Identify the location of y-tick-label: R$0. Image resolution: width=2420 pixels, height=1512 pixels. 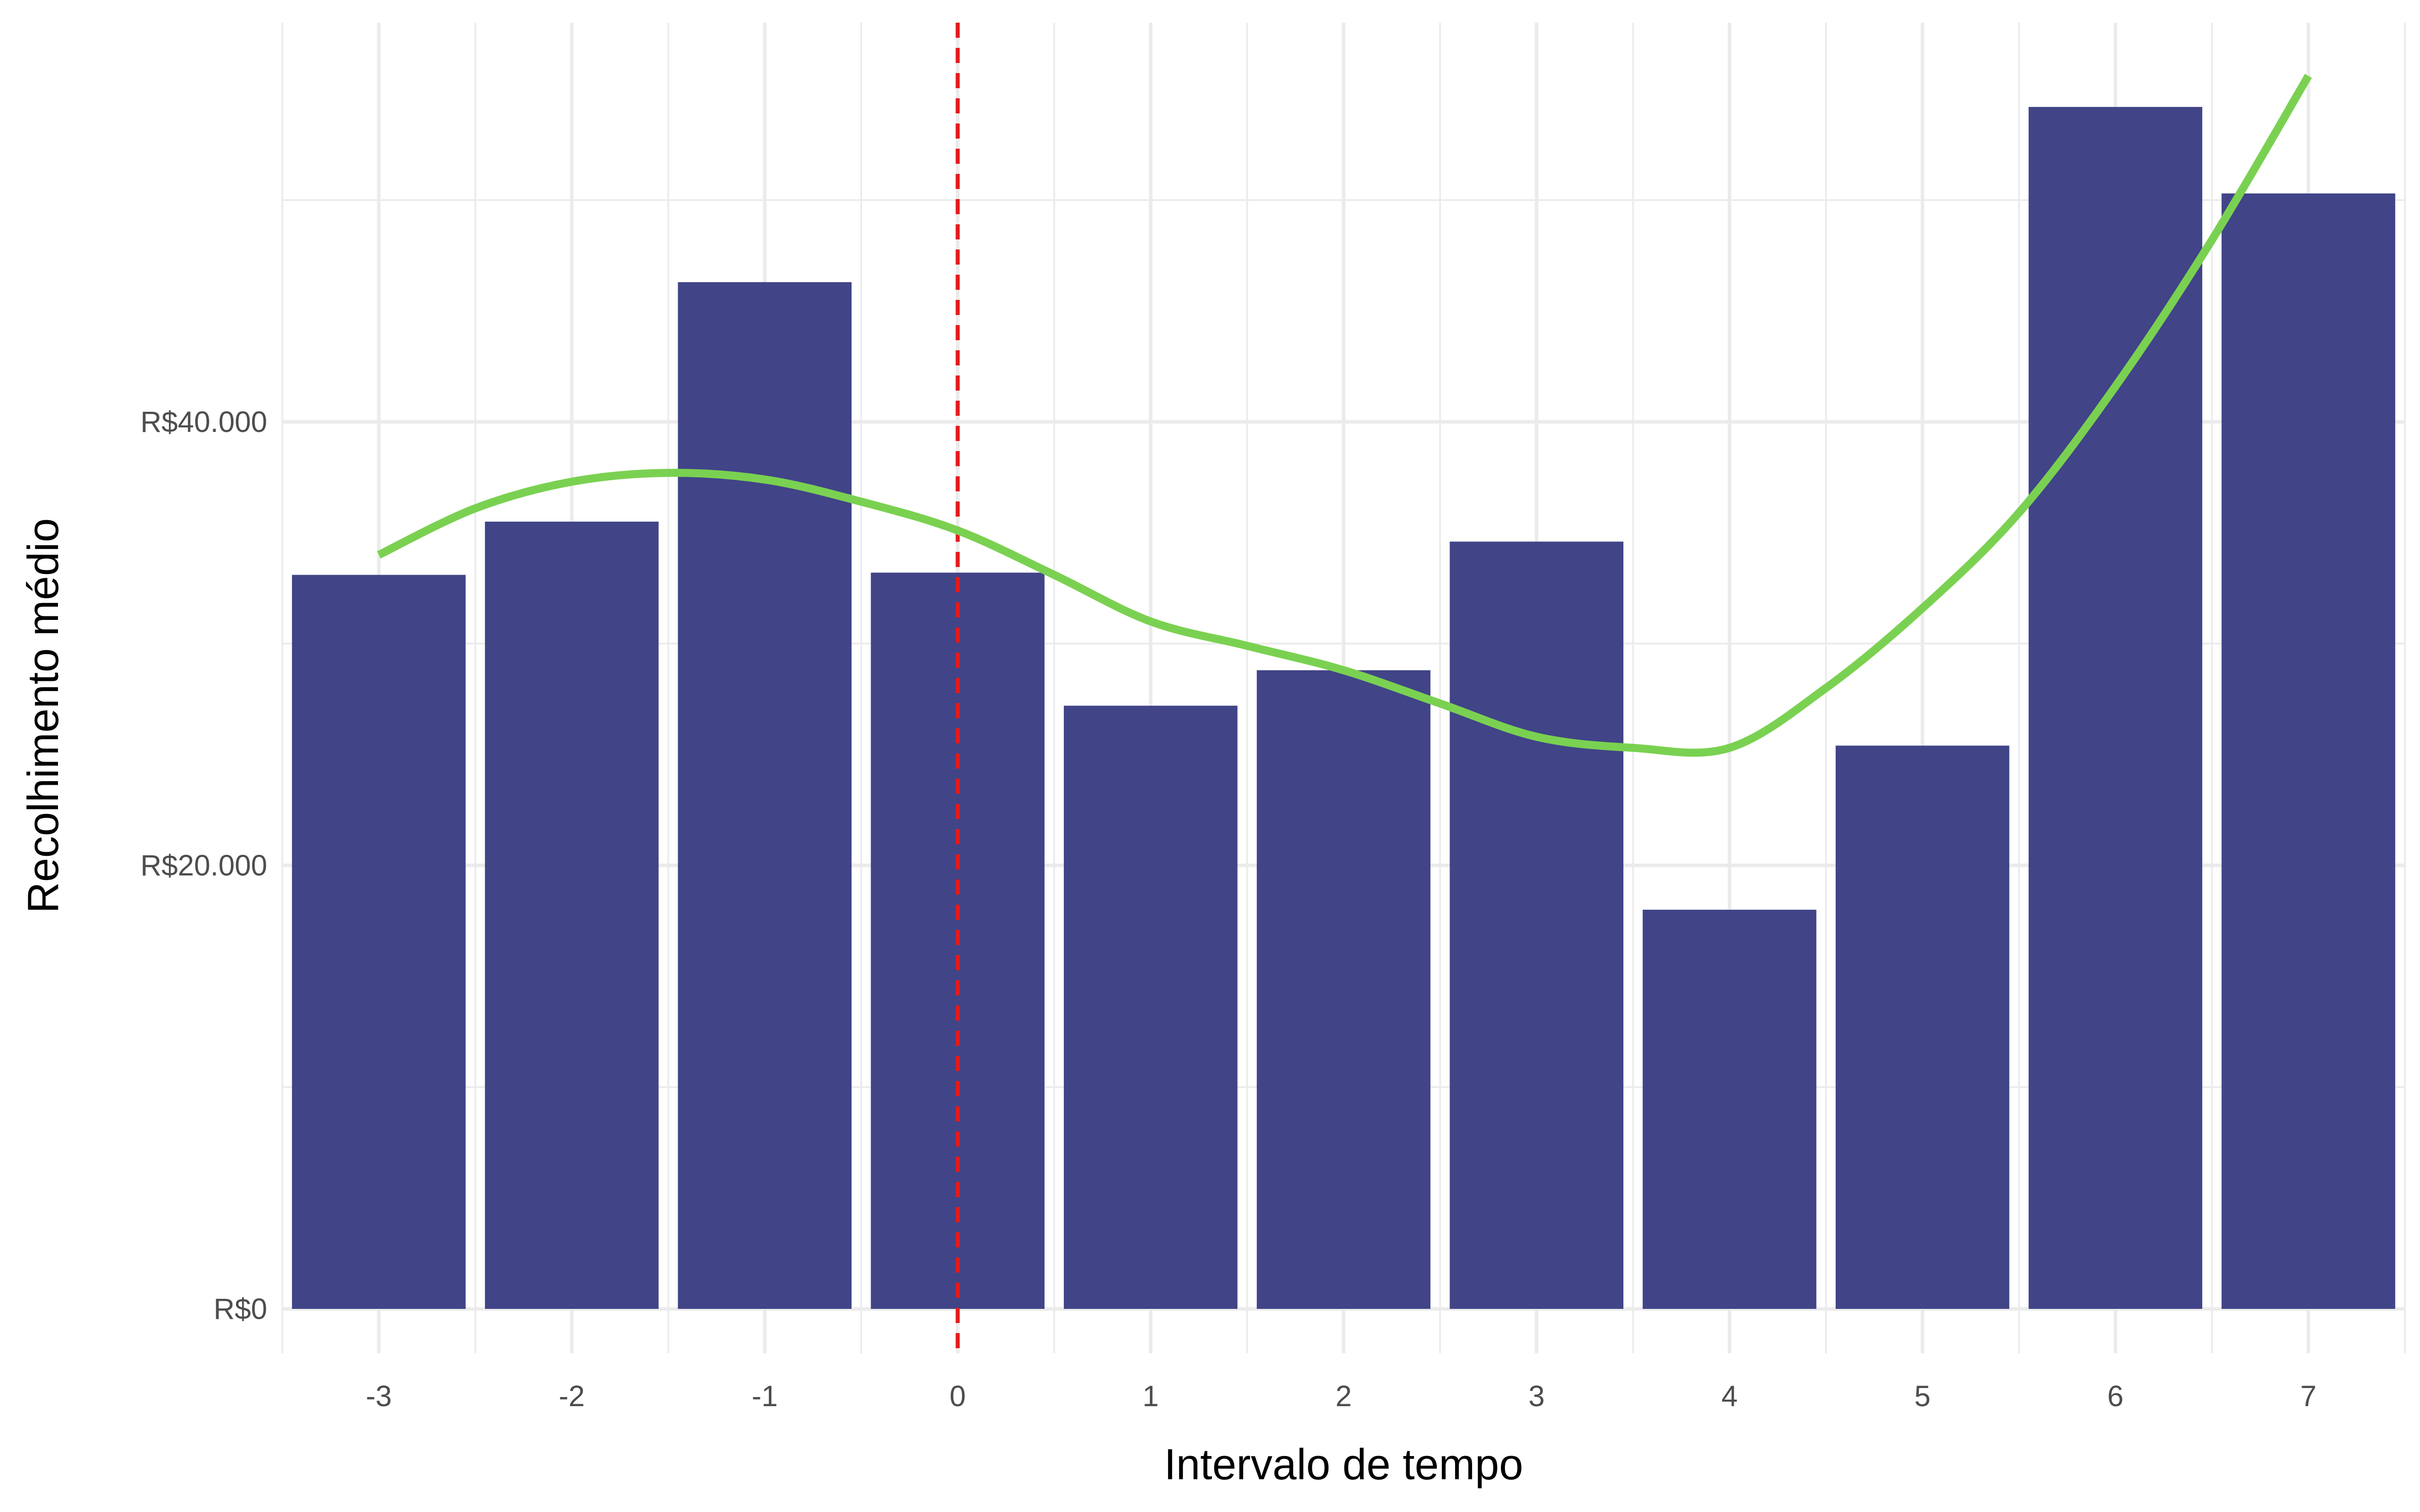
(240, 1309).